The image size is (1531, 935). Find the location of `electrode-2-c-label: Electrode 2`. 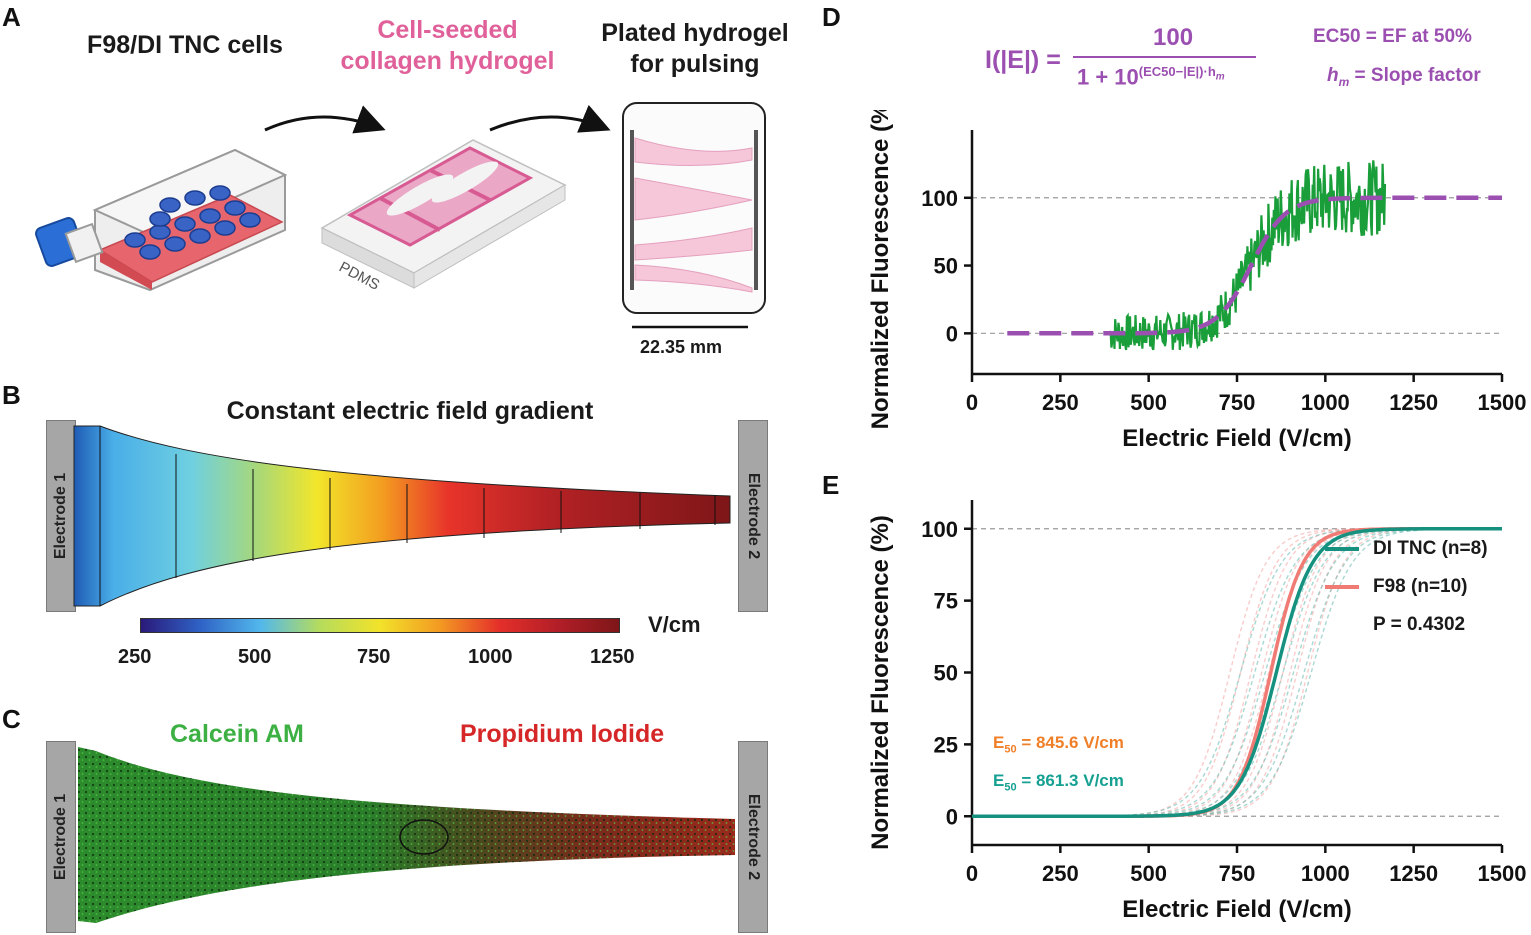

electrode-2-c-label: Electrode 2 is located at coordinates (753, 837).